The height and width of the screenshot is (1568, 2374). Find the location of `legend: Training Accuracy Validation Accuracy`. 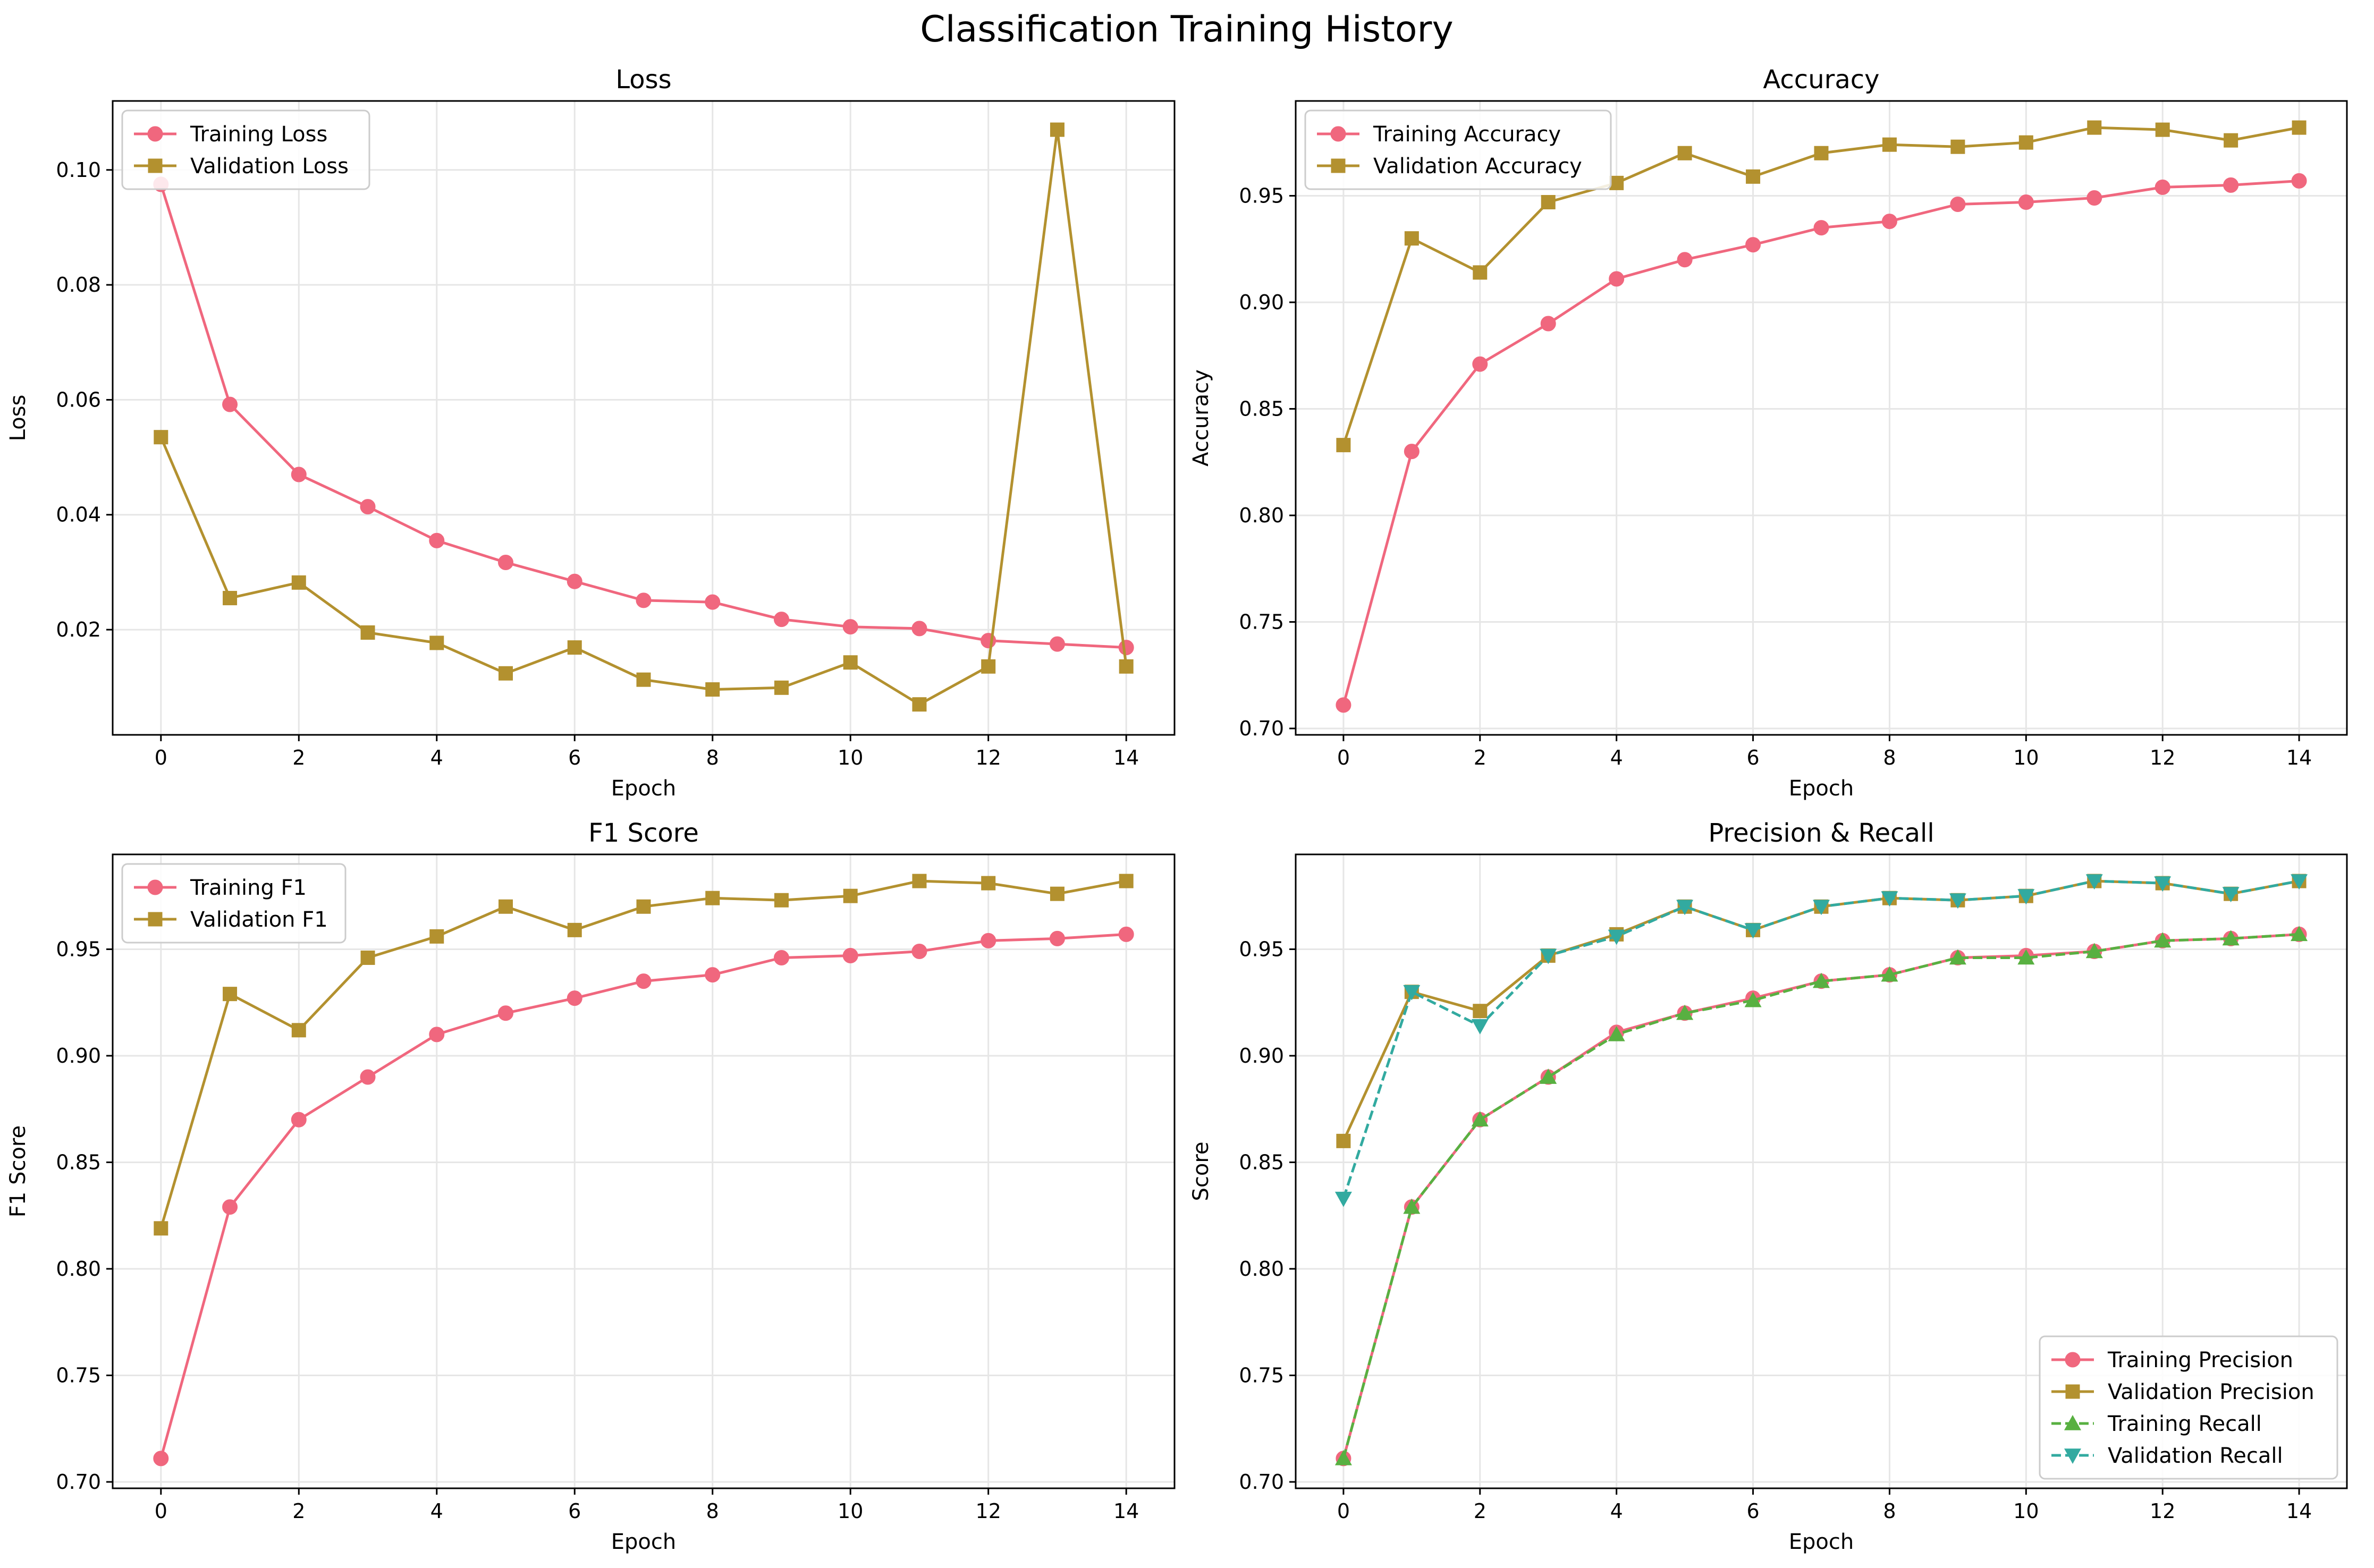

legend: Training Accuracy Validation Accuracy is located at coordinates (1458, 149).